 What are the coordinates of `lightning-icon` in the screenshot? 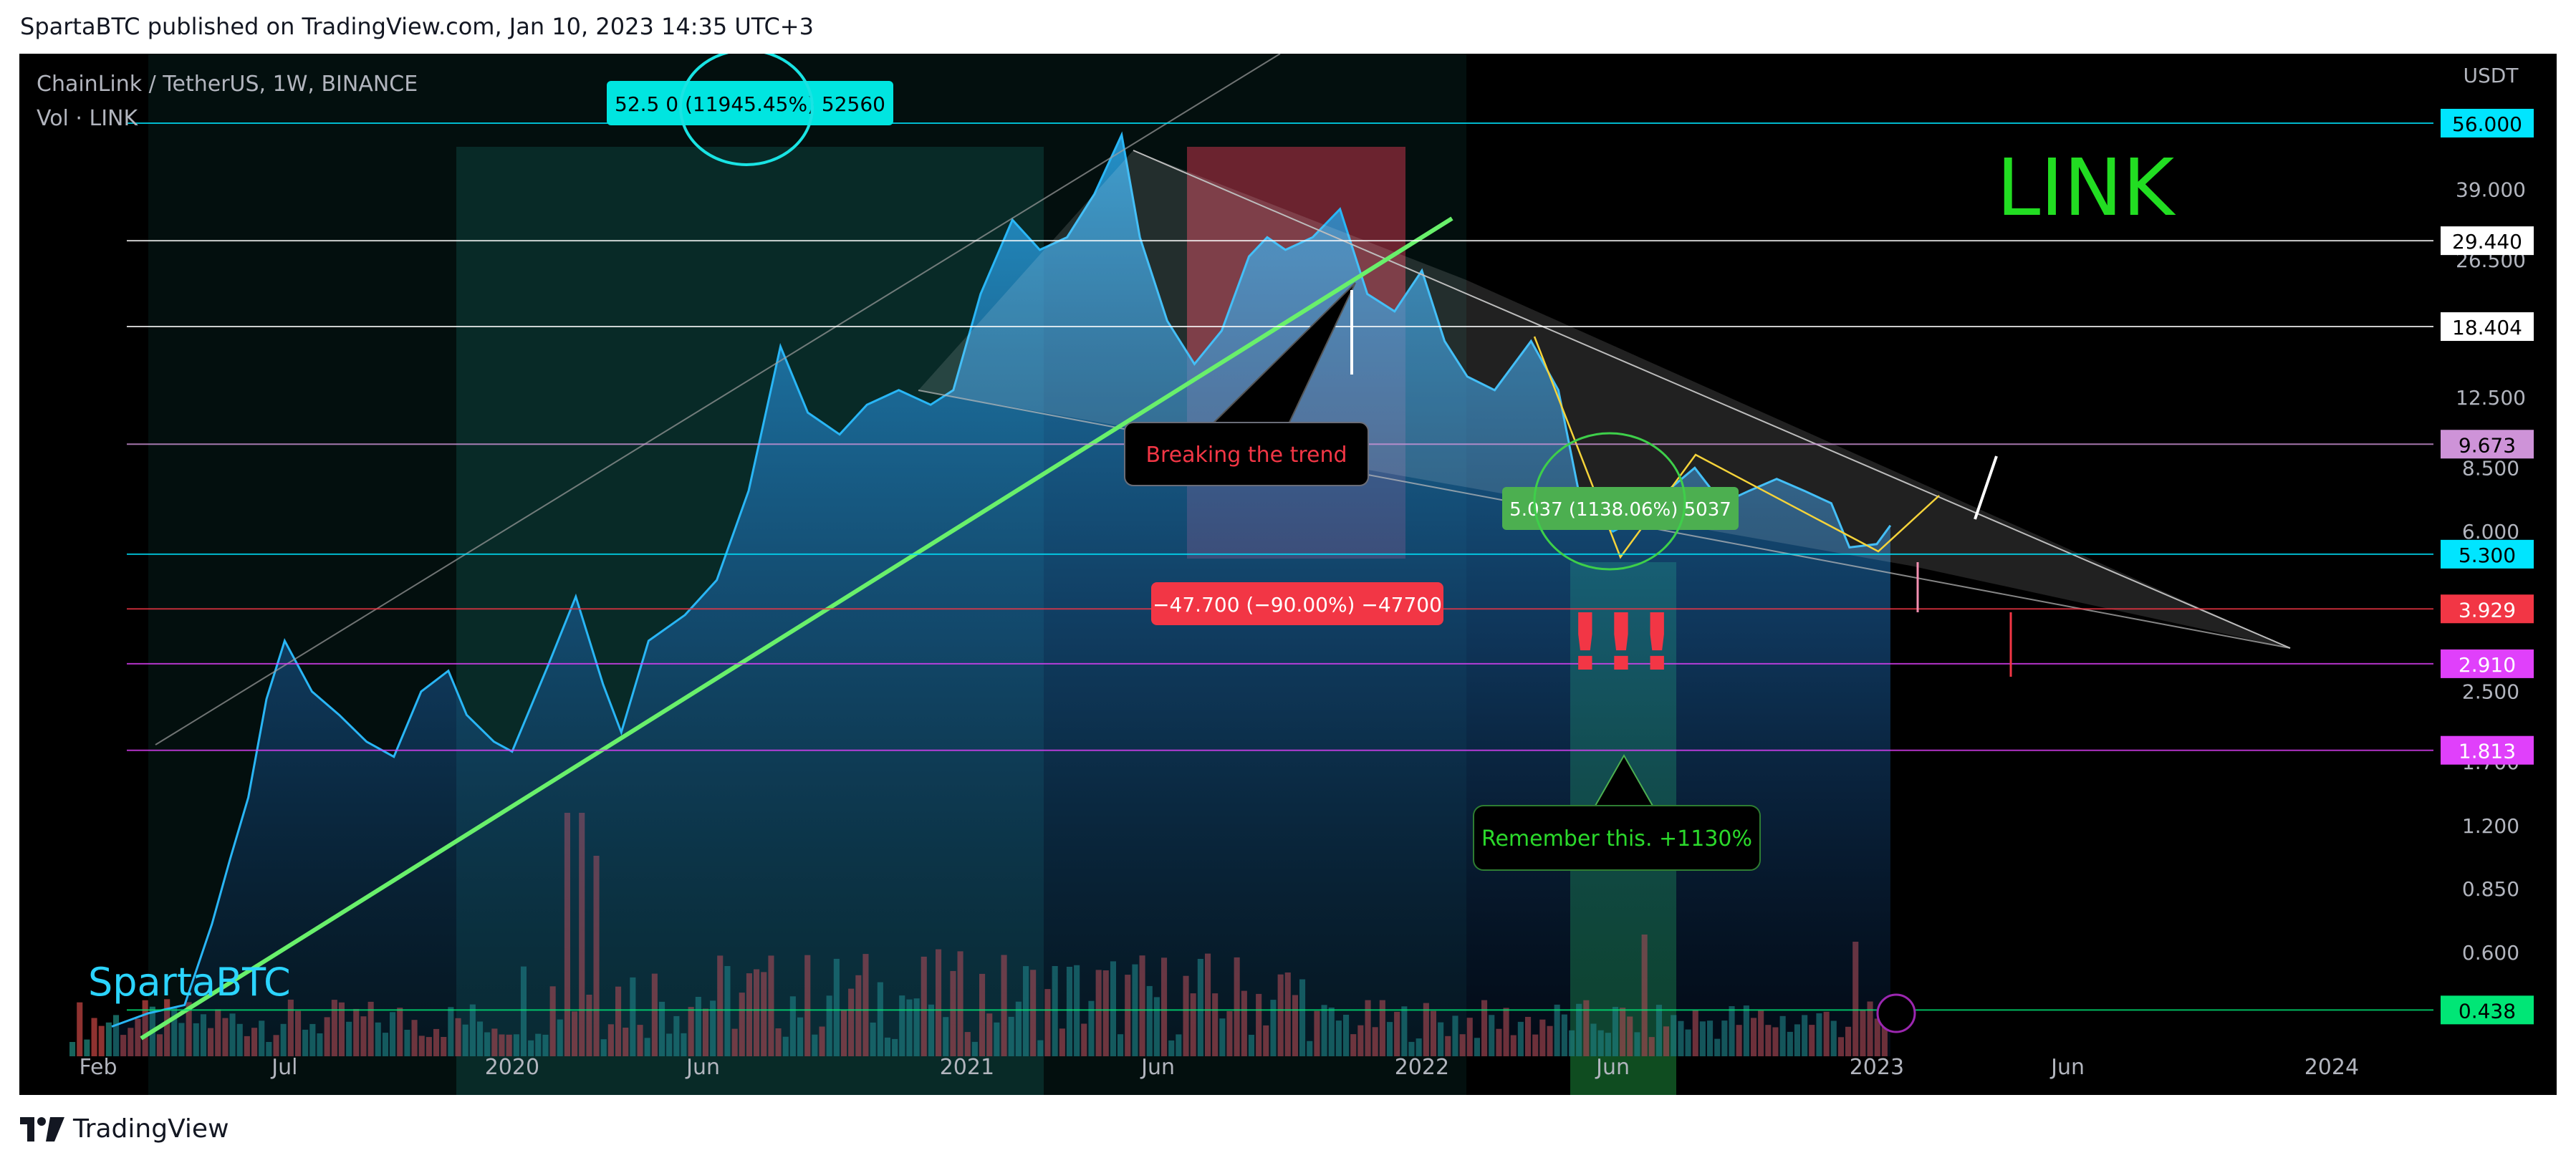 It's located at (1896, 1013).